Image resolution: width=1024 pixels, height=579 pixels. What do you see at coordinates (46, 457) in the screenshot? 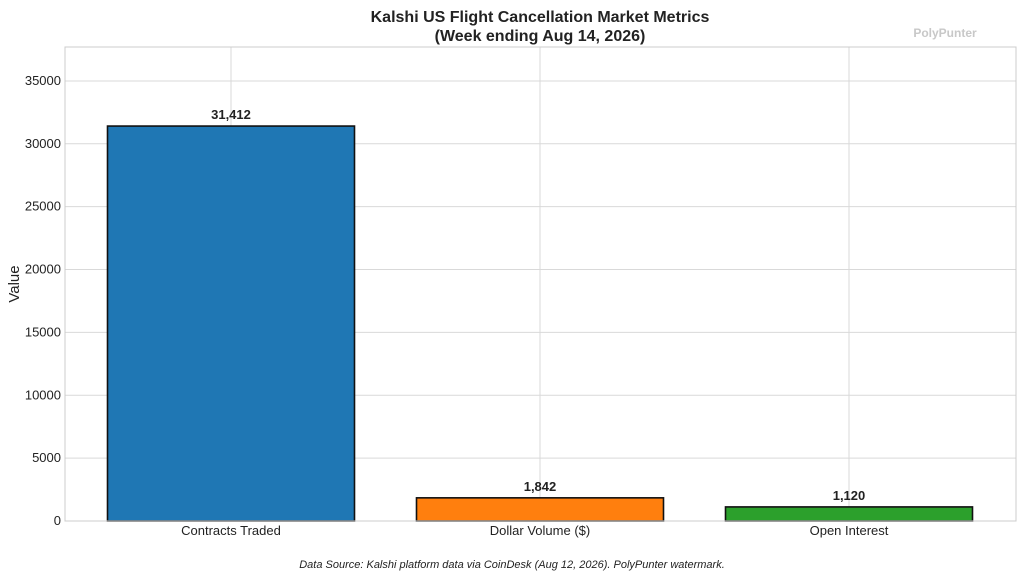
I see `y-tick-label: 5000` at bounding box center [46, 457].